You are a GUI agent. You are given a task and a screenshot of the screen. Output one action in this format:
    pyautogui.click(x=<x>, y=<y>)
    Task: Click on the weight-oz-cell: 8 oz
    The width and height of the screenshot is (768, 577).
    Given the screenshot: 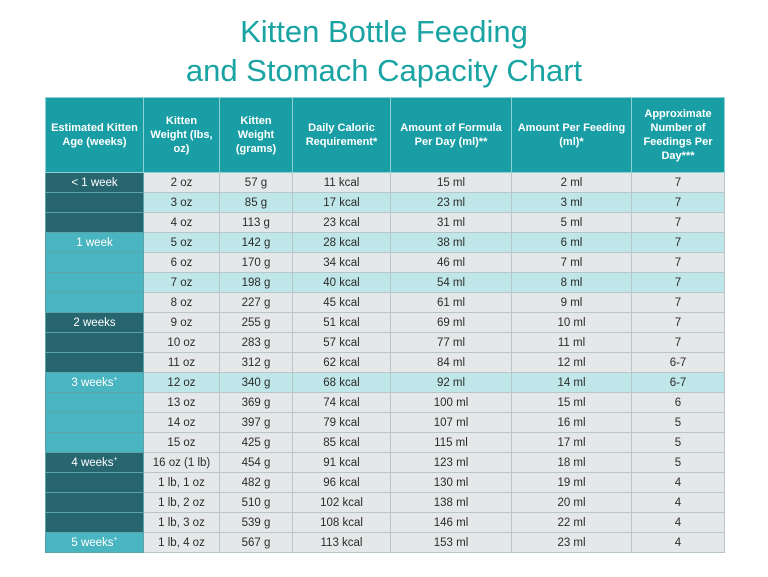 What is the action you would take?
    pyautogui.click(x=181, y=302)
    